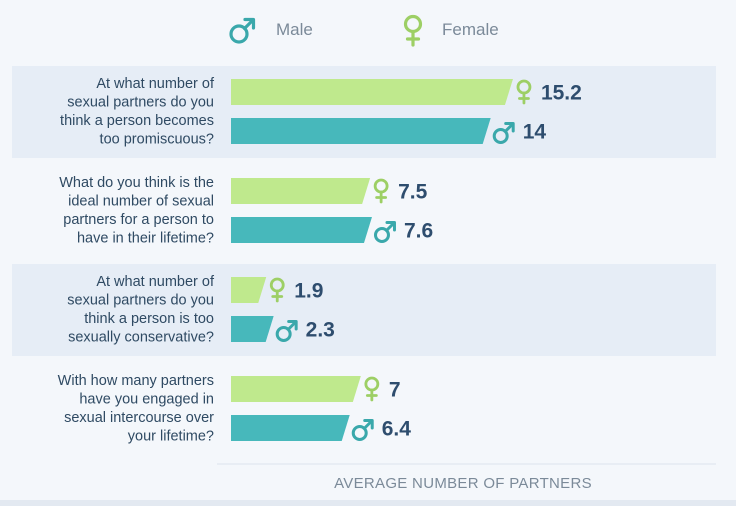  Describe the element at coordinates (141, 202) in the screenshot. I see `question-label-line: ideal number of sexual` at that location.